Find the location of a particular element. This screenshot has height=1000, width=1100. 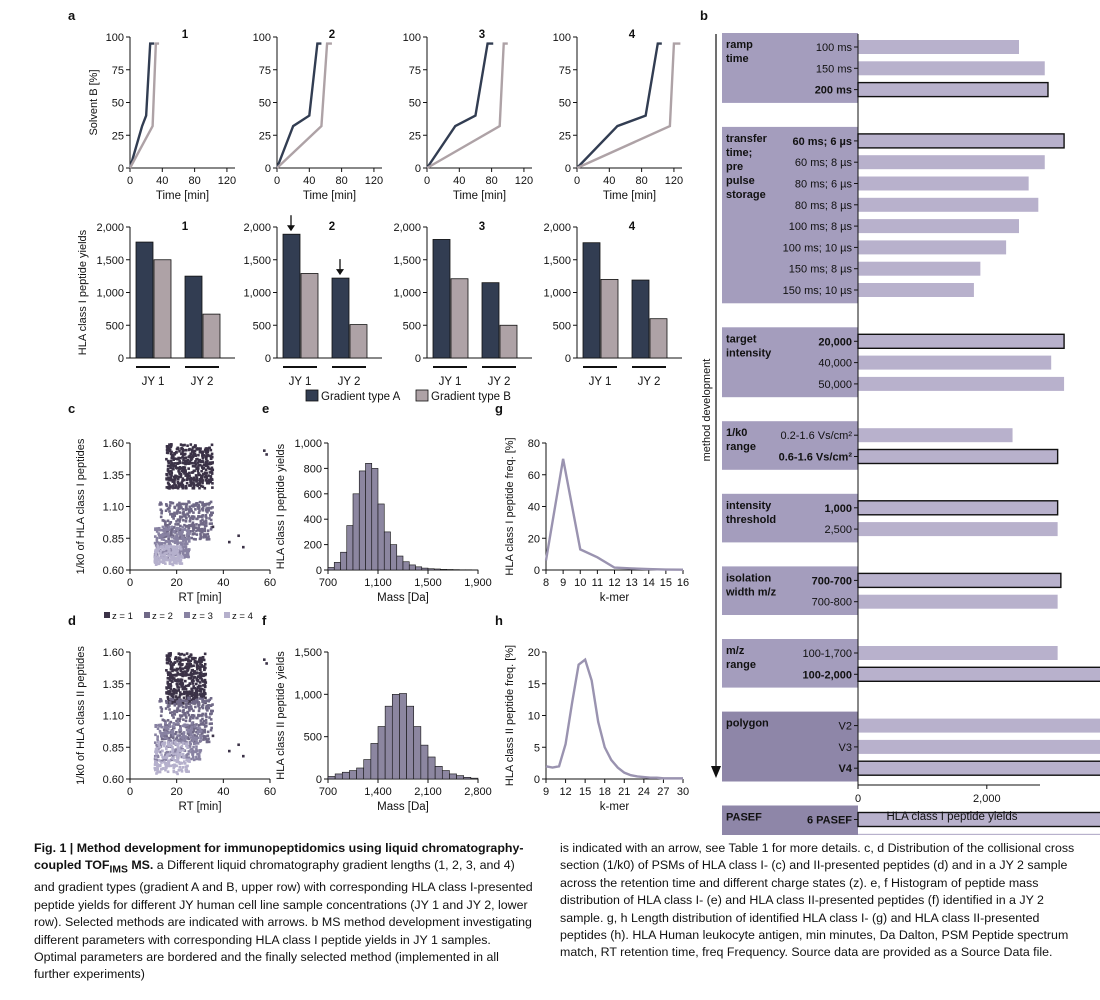

x-tick-label: 120 is located at coordinates (227, 181).